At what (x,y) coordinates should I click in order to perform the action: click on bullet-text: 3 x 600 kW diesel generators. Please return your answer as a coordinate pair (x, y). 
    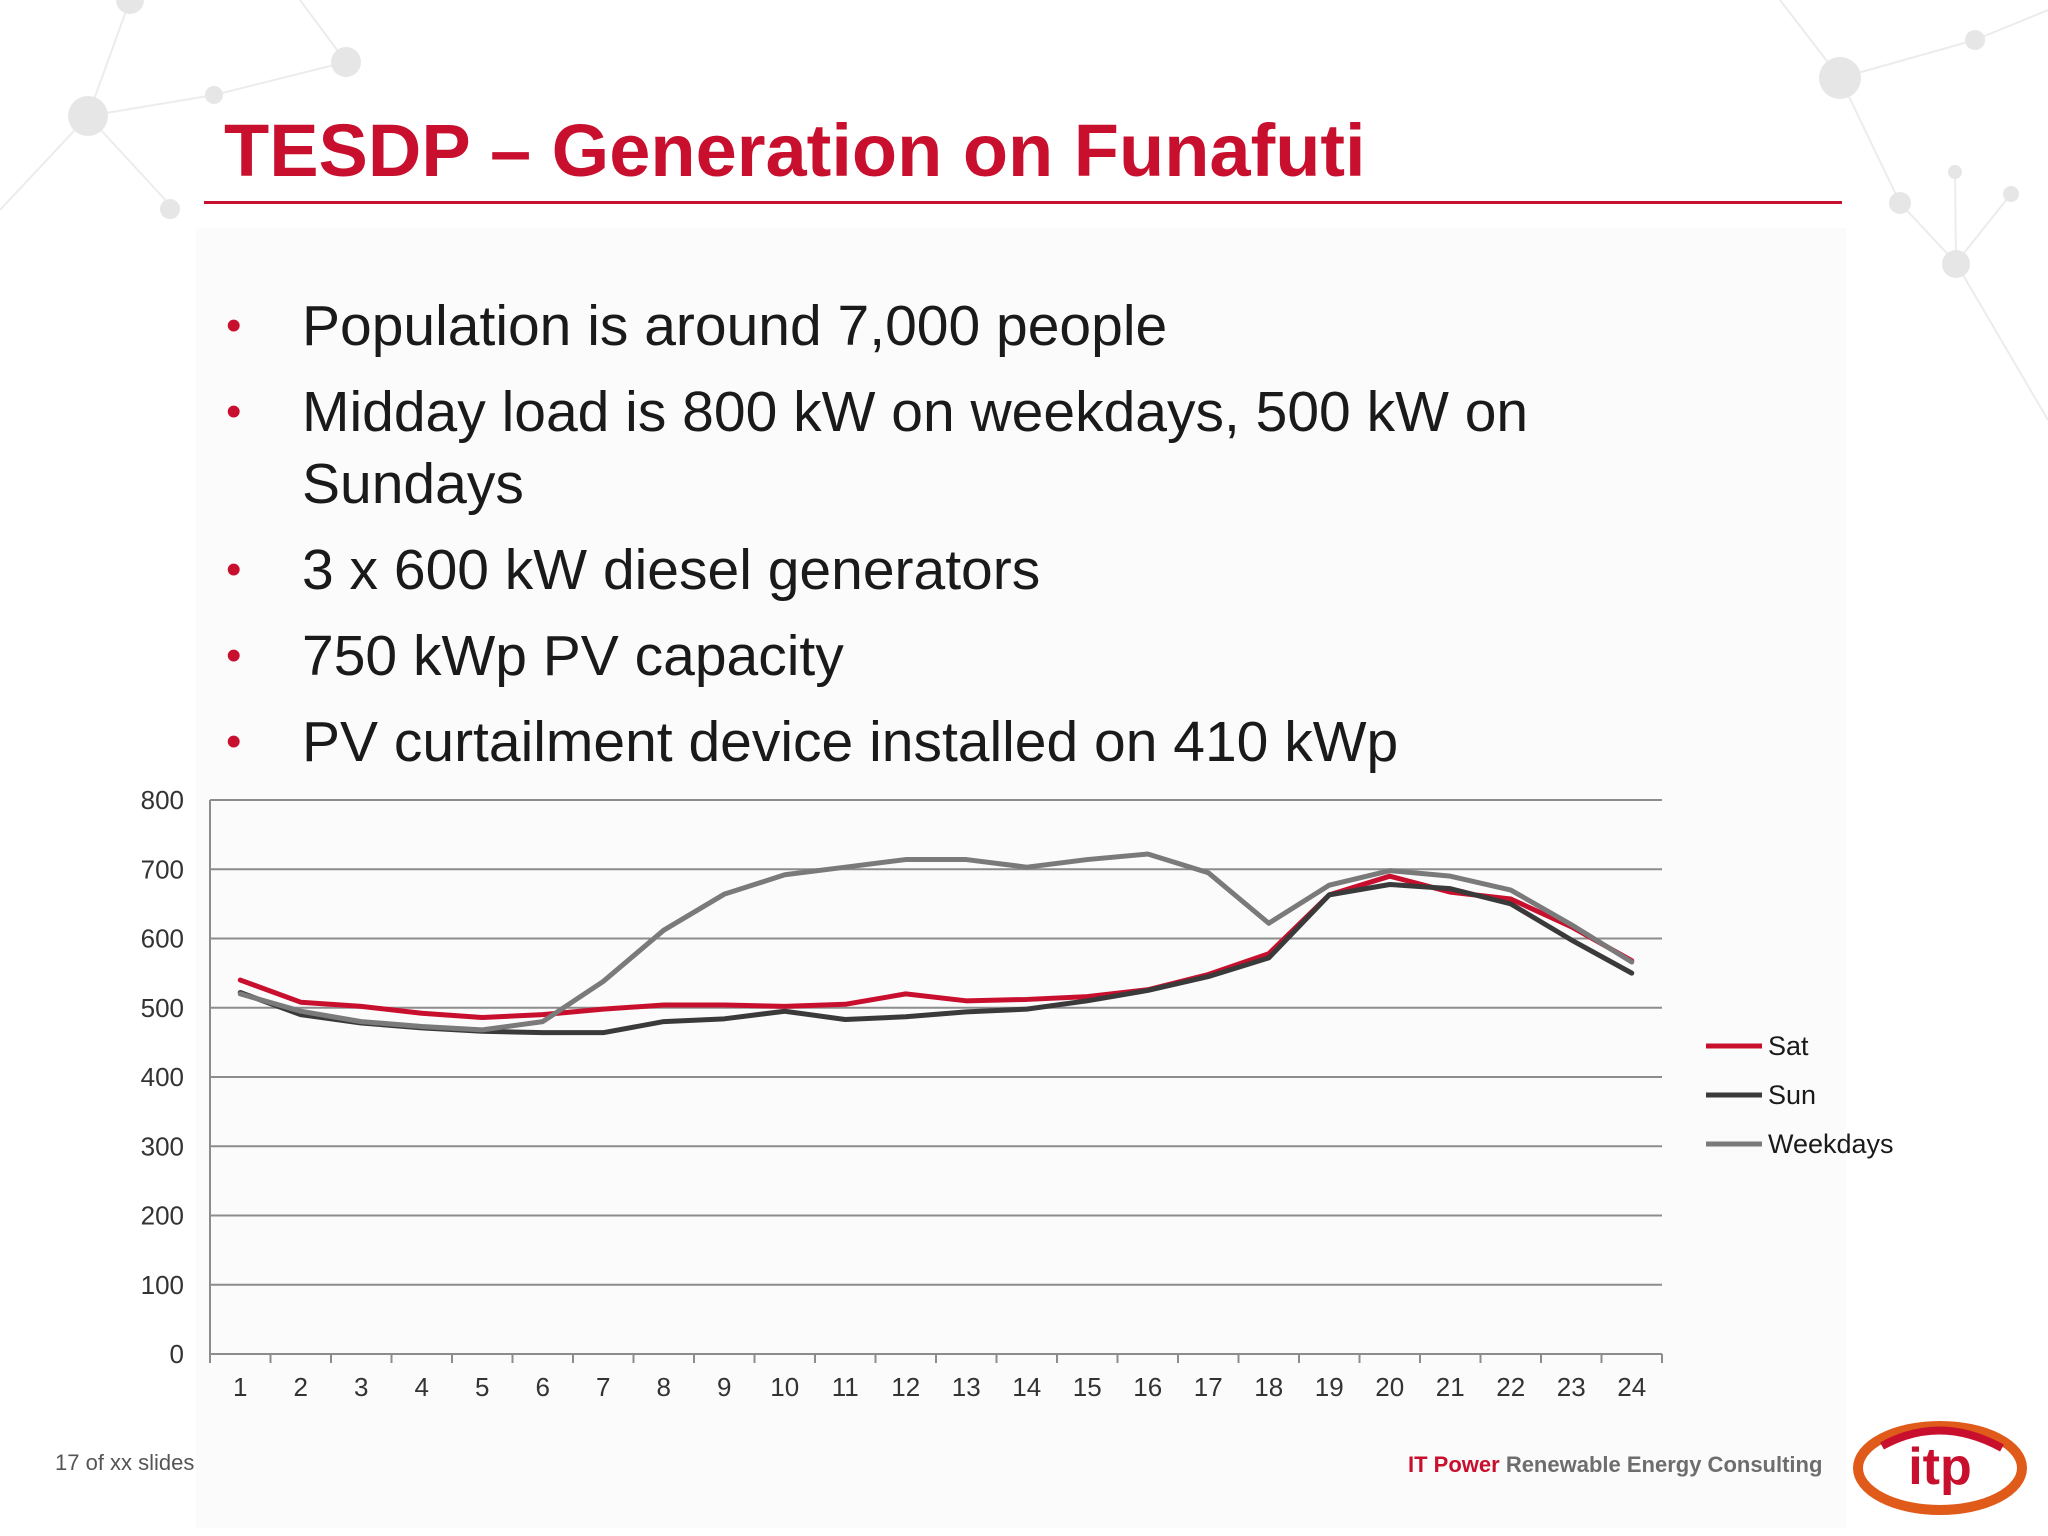
    Looking at the image, I should click on (671, 570).